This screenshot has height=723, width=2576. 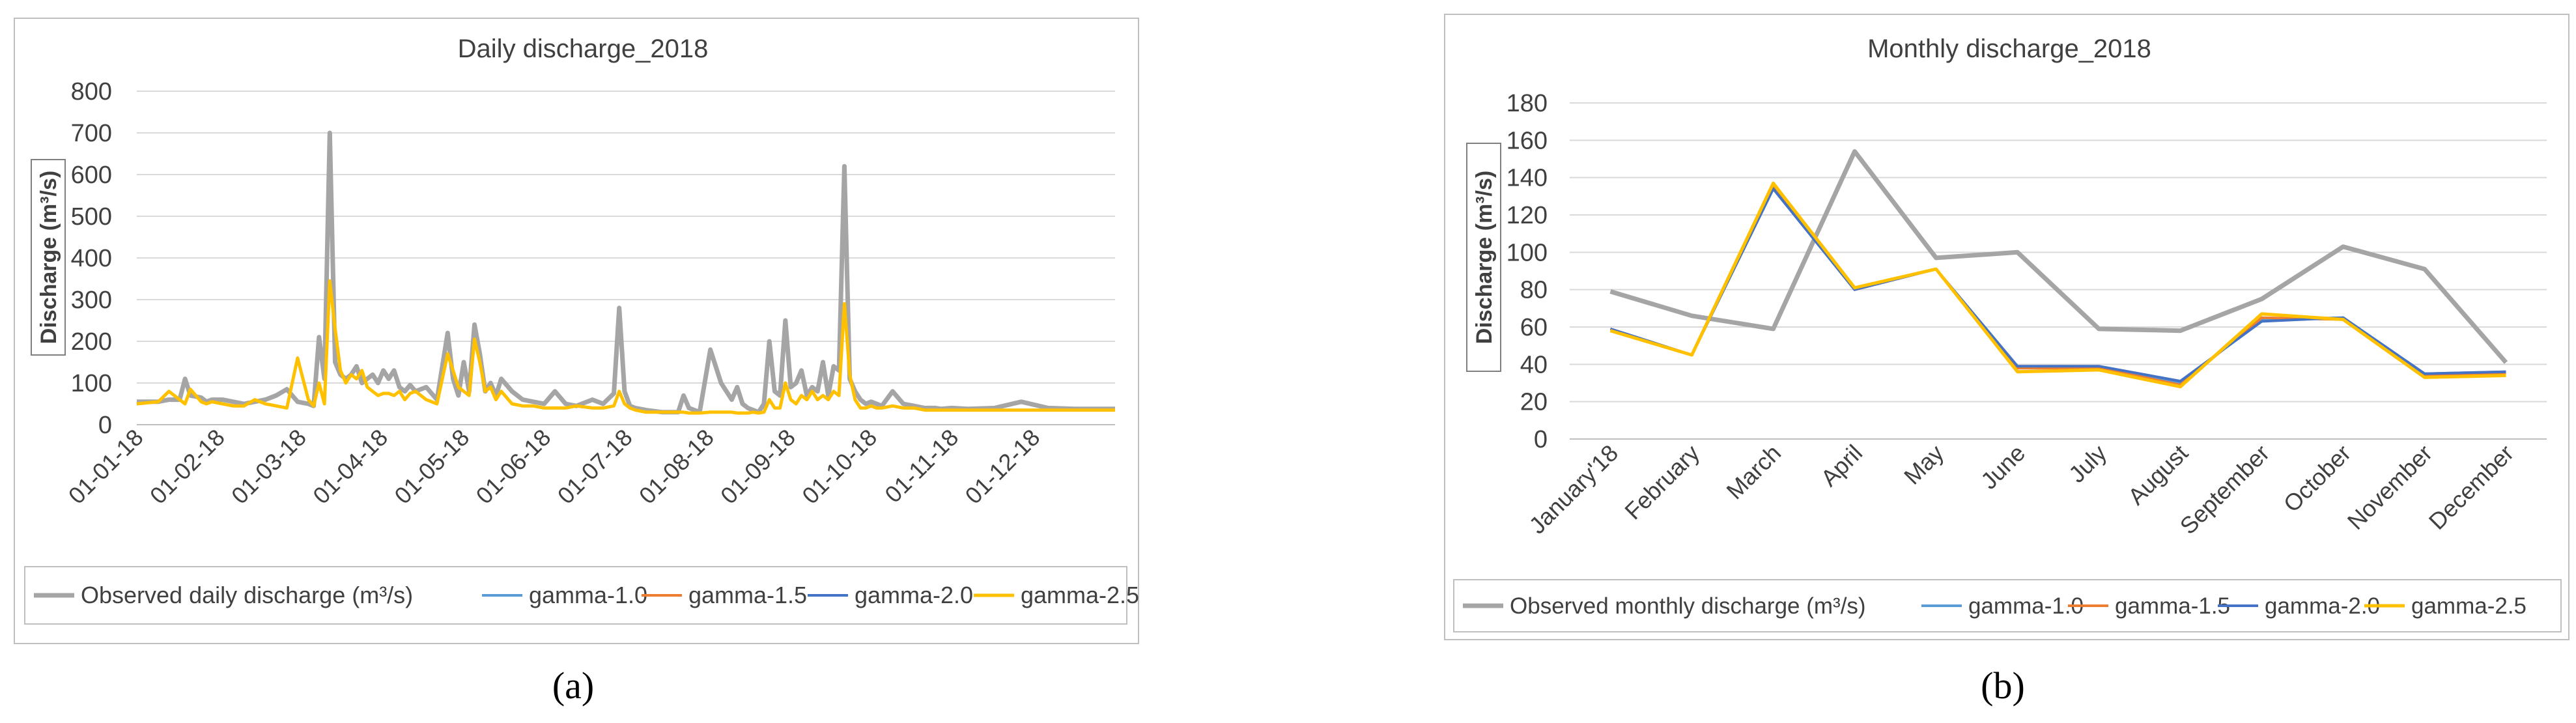 I want to click on chart-b-y-tick-labels: 0 20 40 60 80 100 120 140 160 180, so click(x=1527, y=271).